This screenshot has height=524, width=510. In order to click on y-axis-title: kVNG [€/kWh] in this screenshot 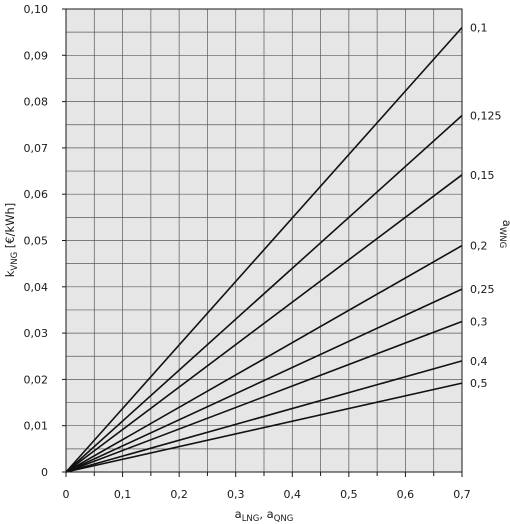, I will do `click(11, 240)`.